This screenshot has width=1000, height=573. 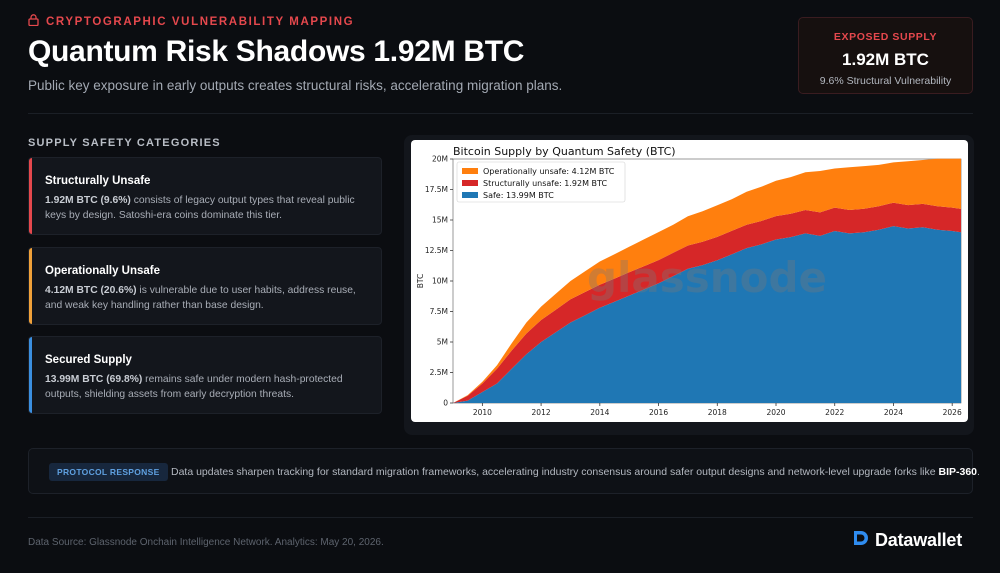 What do you see at coordinates (919, 540) in the screenshot?
I see `brand-name: Datawallet` at bounding box center [919, 540].